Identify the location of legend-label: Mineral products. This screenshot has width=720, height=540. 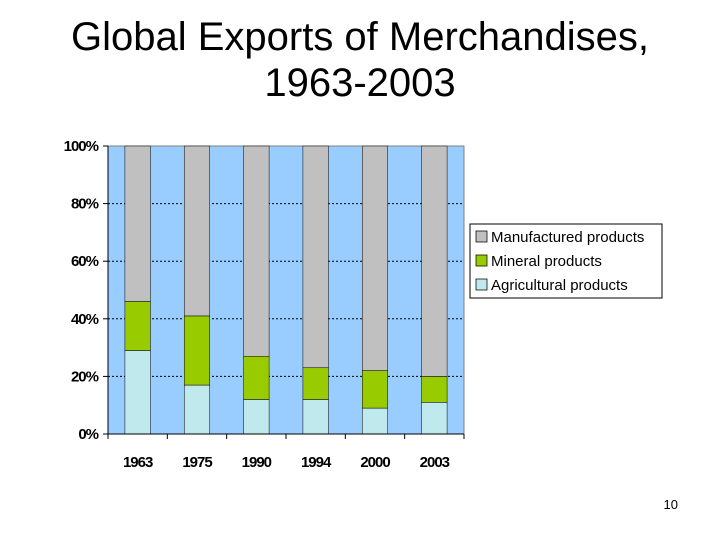
(546, 261).